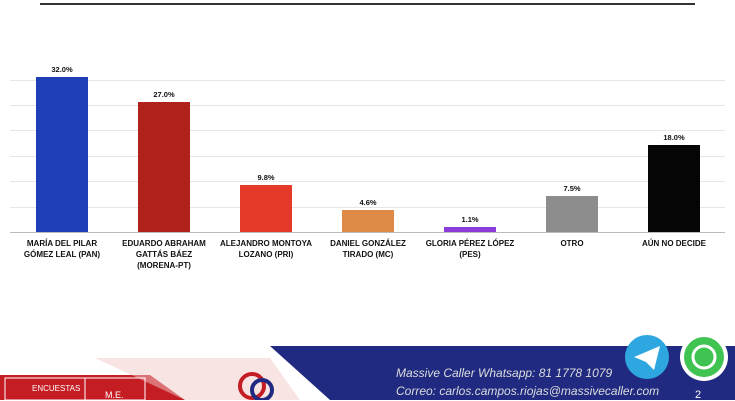 The height and width of the screenshot is (401, 735). I want to click on footer-box-text: ENCUESTAS, so click(56, 388).